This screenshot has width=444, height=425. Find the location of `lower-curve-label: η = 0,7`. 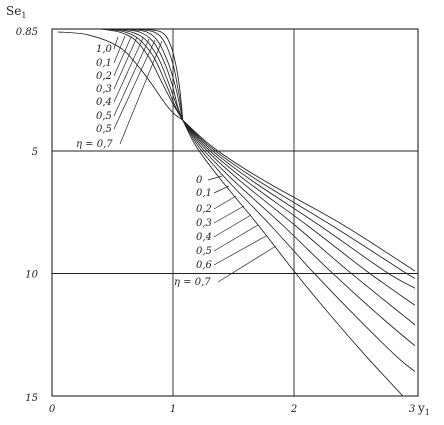

lower-curve-label: η = 0,7 is located at coordinates (192, 282).